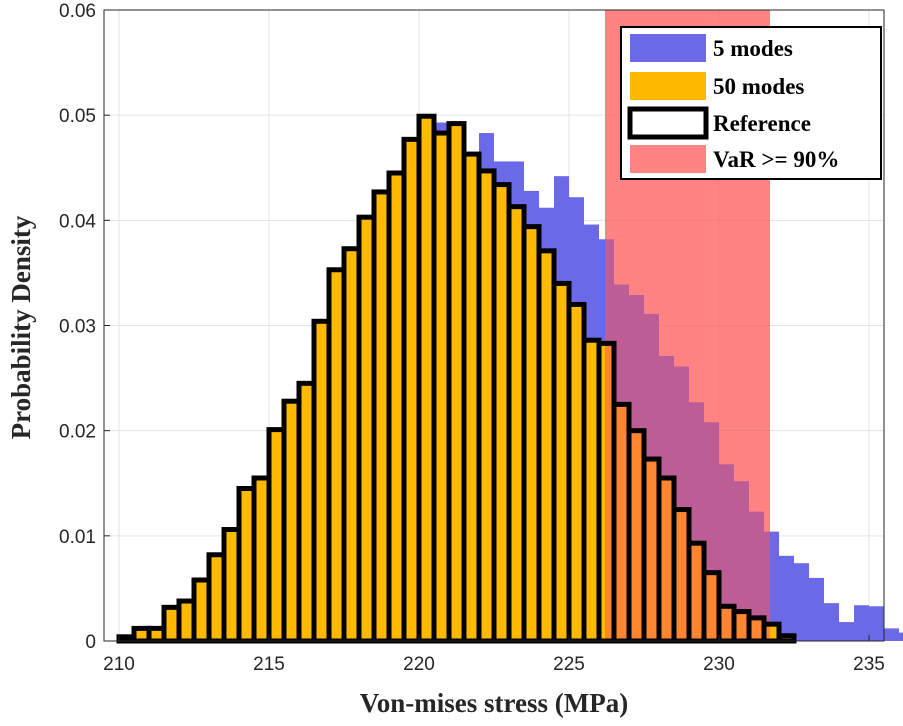 Image resolution: width=903 pixels, height=726 pixels. I want to click on legend-swatch-5-modes, so click(668, 48).